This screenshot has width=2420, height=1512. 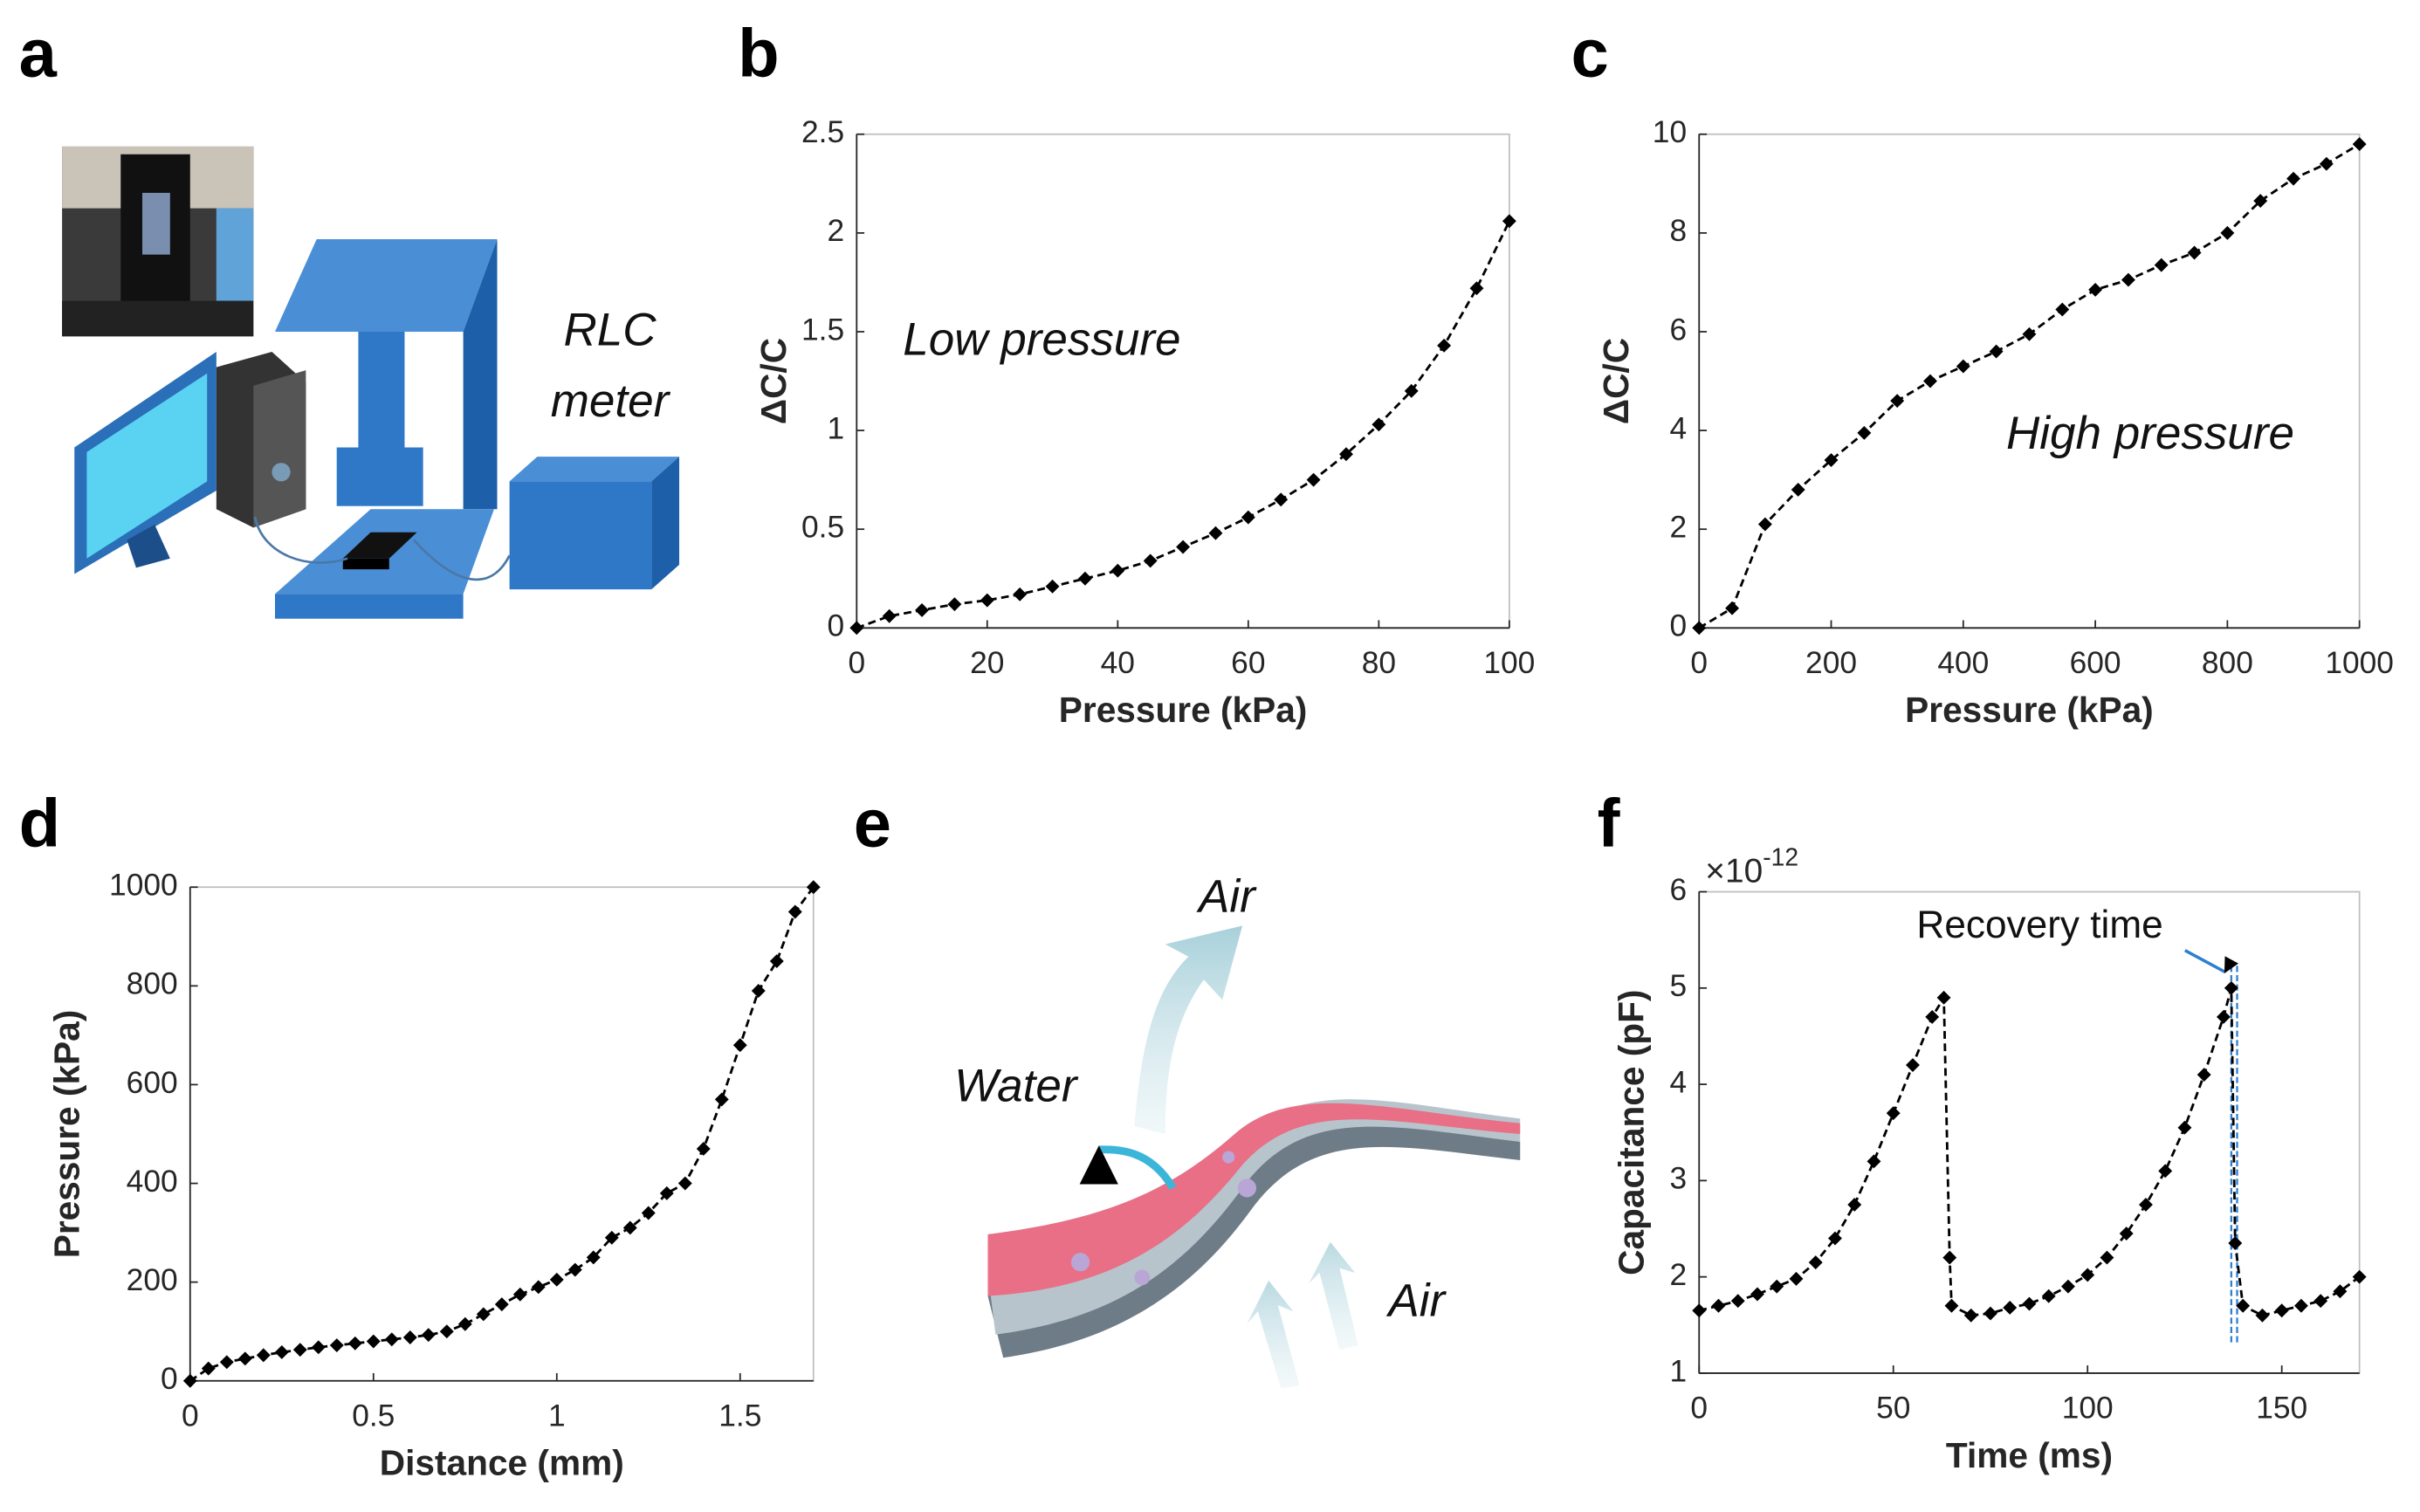 I want to click on y-tick-label: 1.5, so click(x=822, y=330).